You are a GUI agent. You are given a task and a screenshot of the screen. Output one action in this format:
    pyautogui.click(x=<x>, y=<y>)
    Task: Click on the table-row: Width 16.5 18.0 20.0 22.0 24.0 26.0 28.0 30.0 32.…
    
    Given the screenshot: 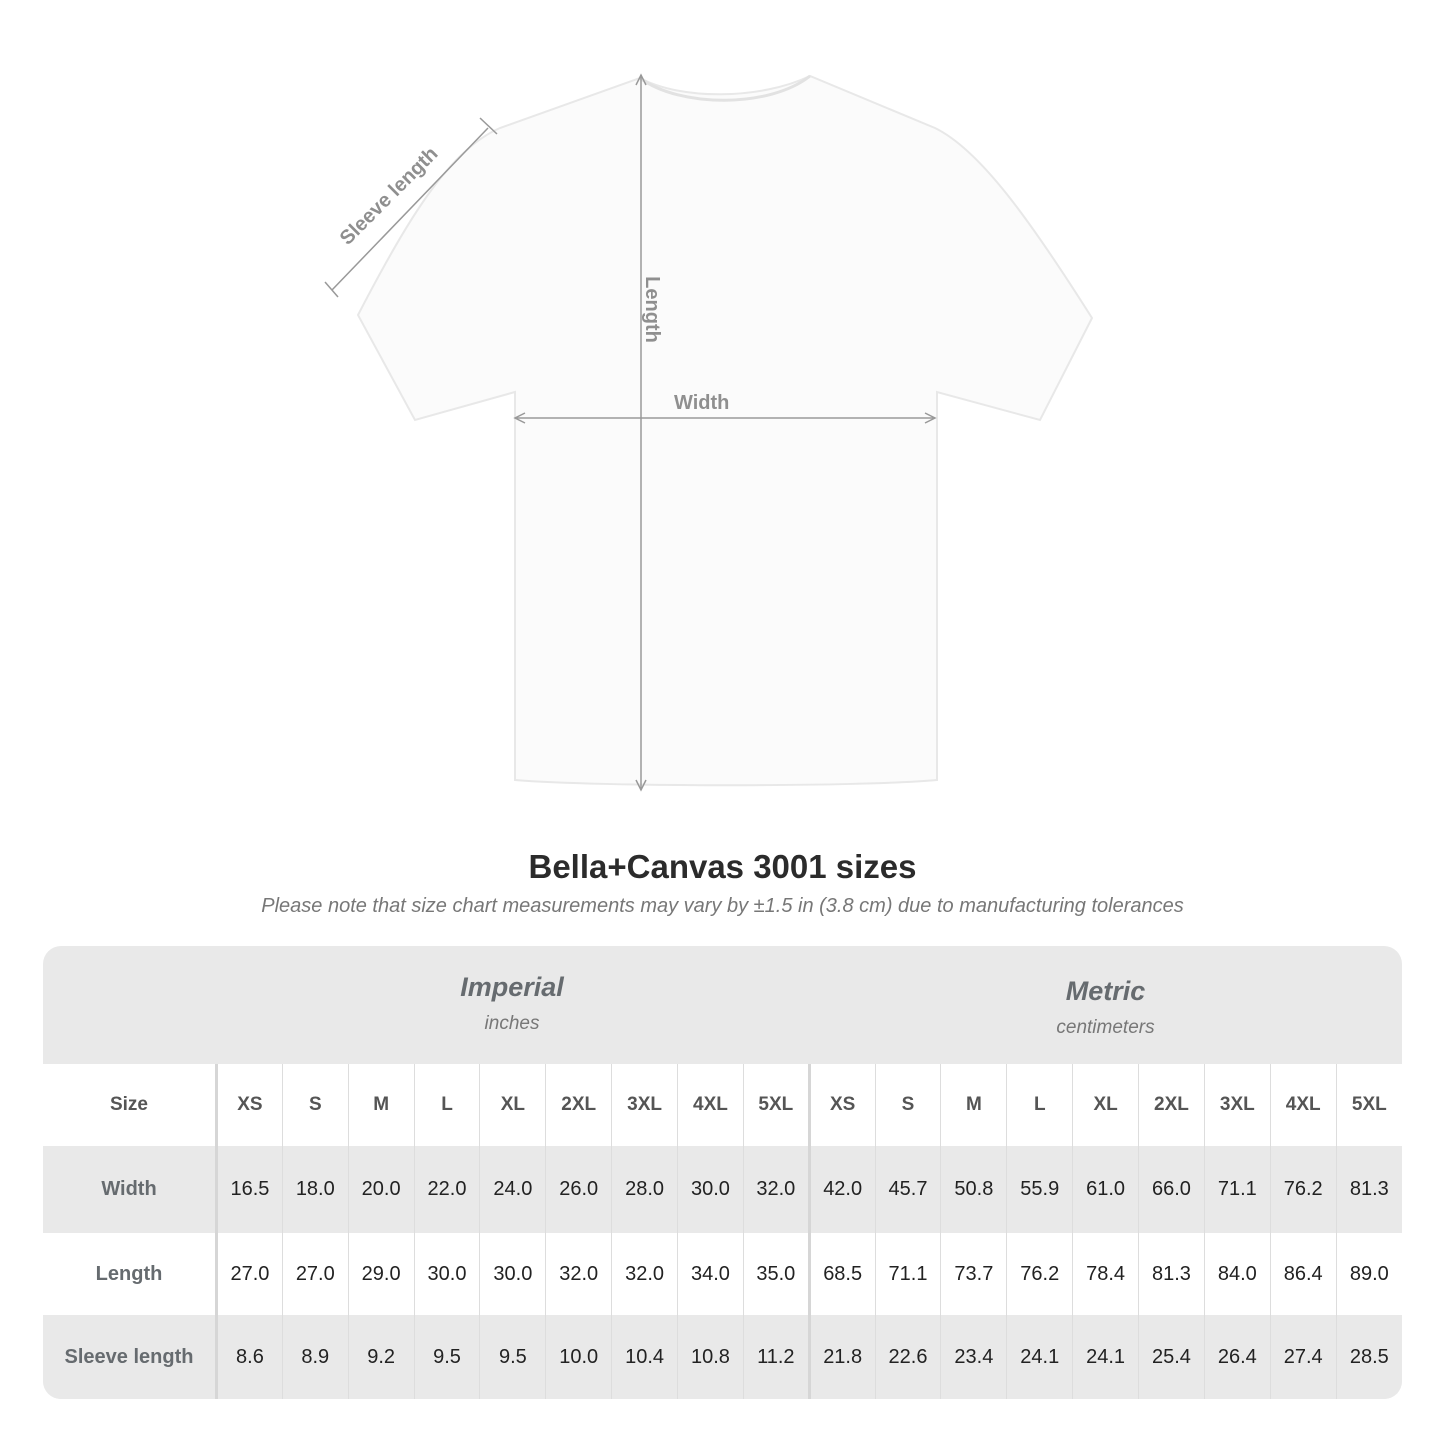 What is the action you would take?
    pyautogui.click(x=722, y=1189)
    